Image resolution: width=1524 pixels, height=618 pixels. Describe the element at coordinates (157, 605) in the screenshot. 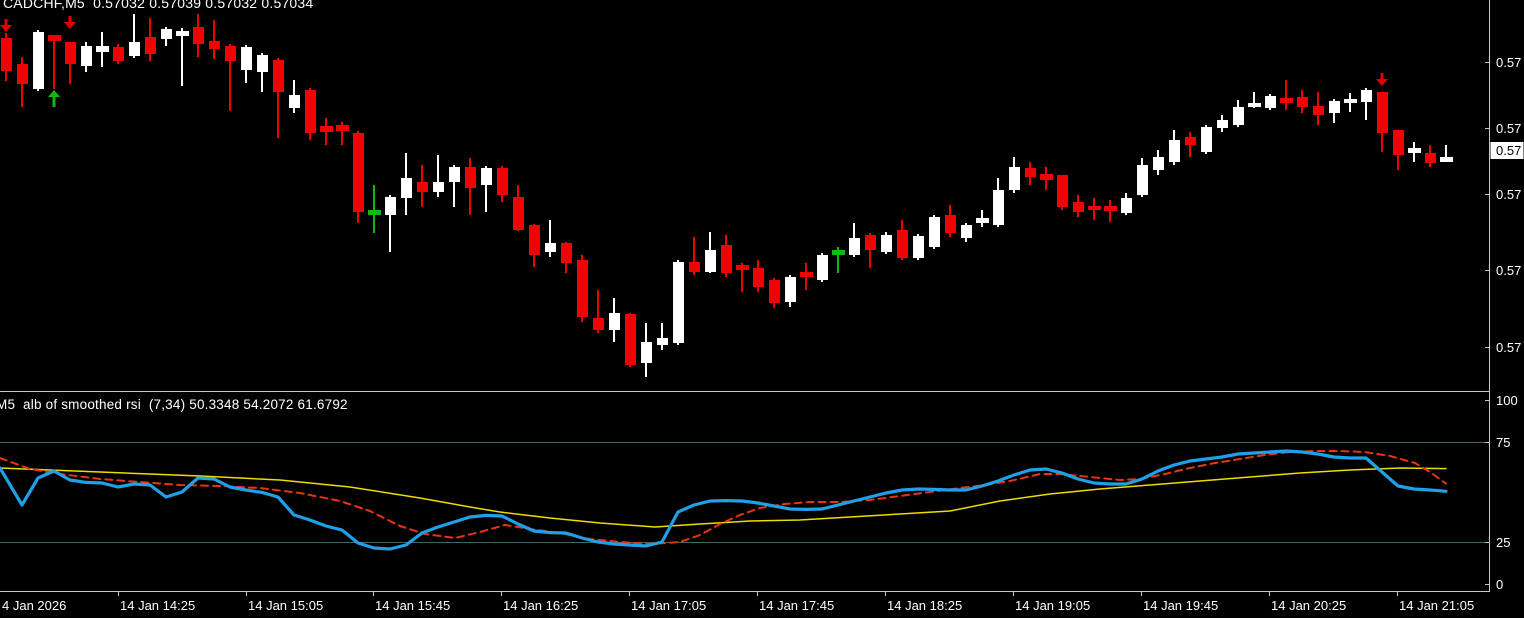

I see `time-axis-label: 14 Jan 14:25` at that location.